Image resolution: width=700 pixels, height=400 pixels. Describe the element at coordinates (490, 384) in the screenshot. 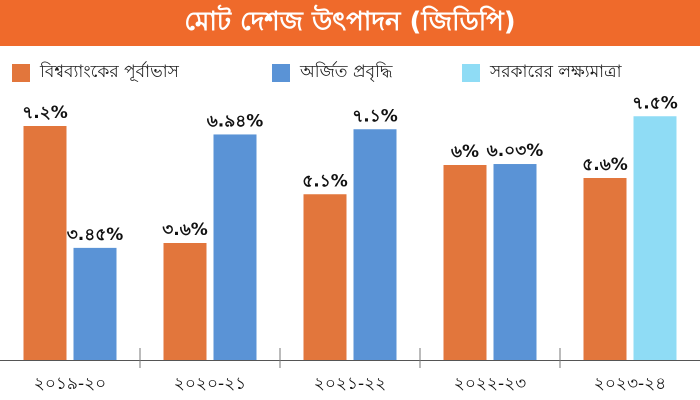

I see `x-tick-label: ২০২২-২৩` at that location.